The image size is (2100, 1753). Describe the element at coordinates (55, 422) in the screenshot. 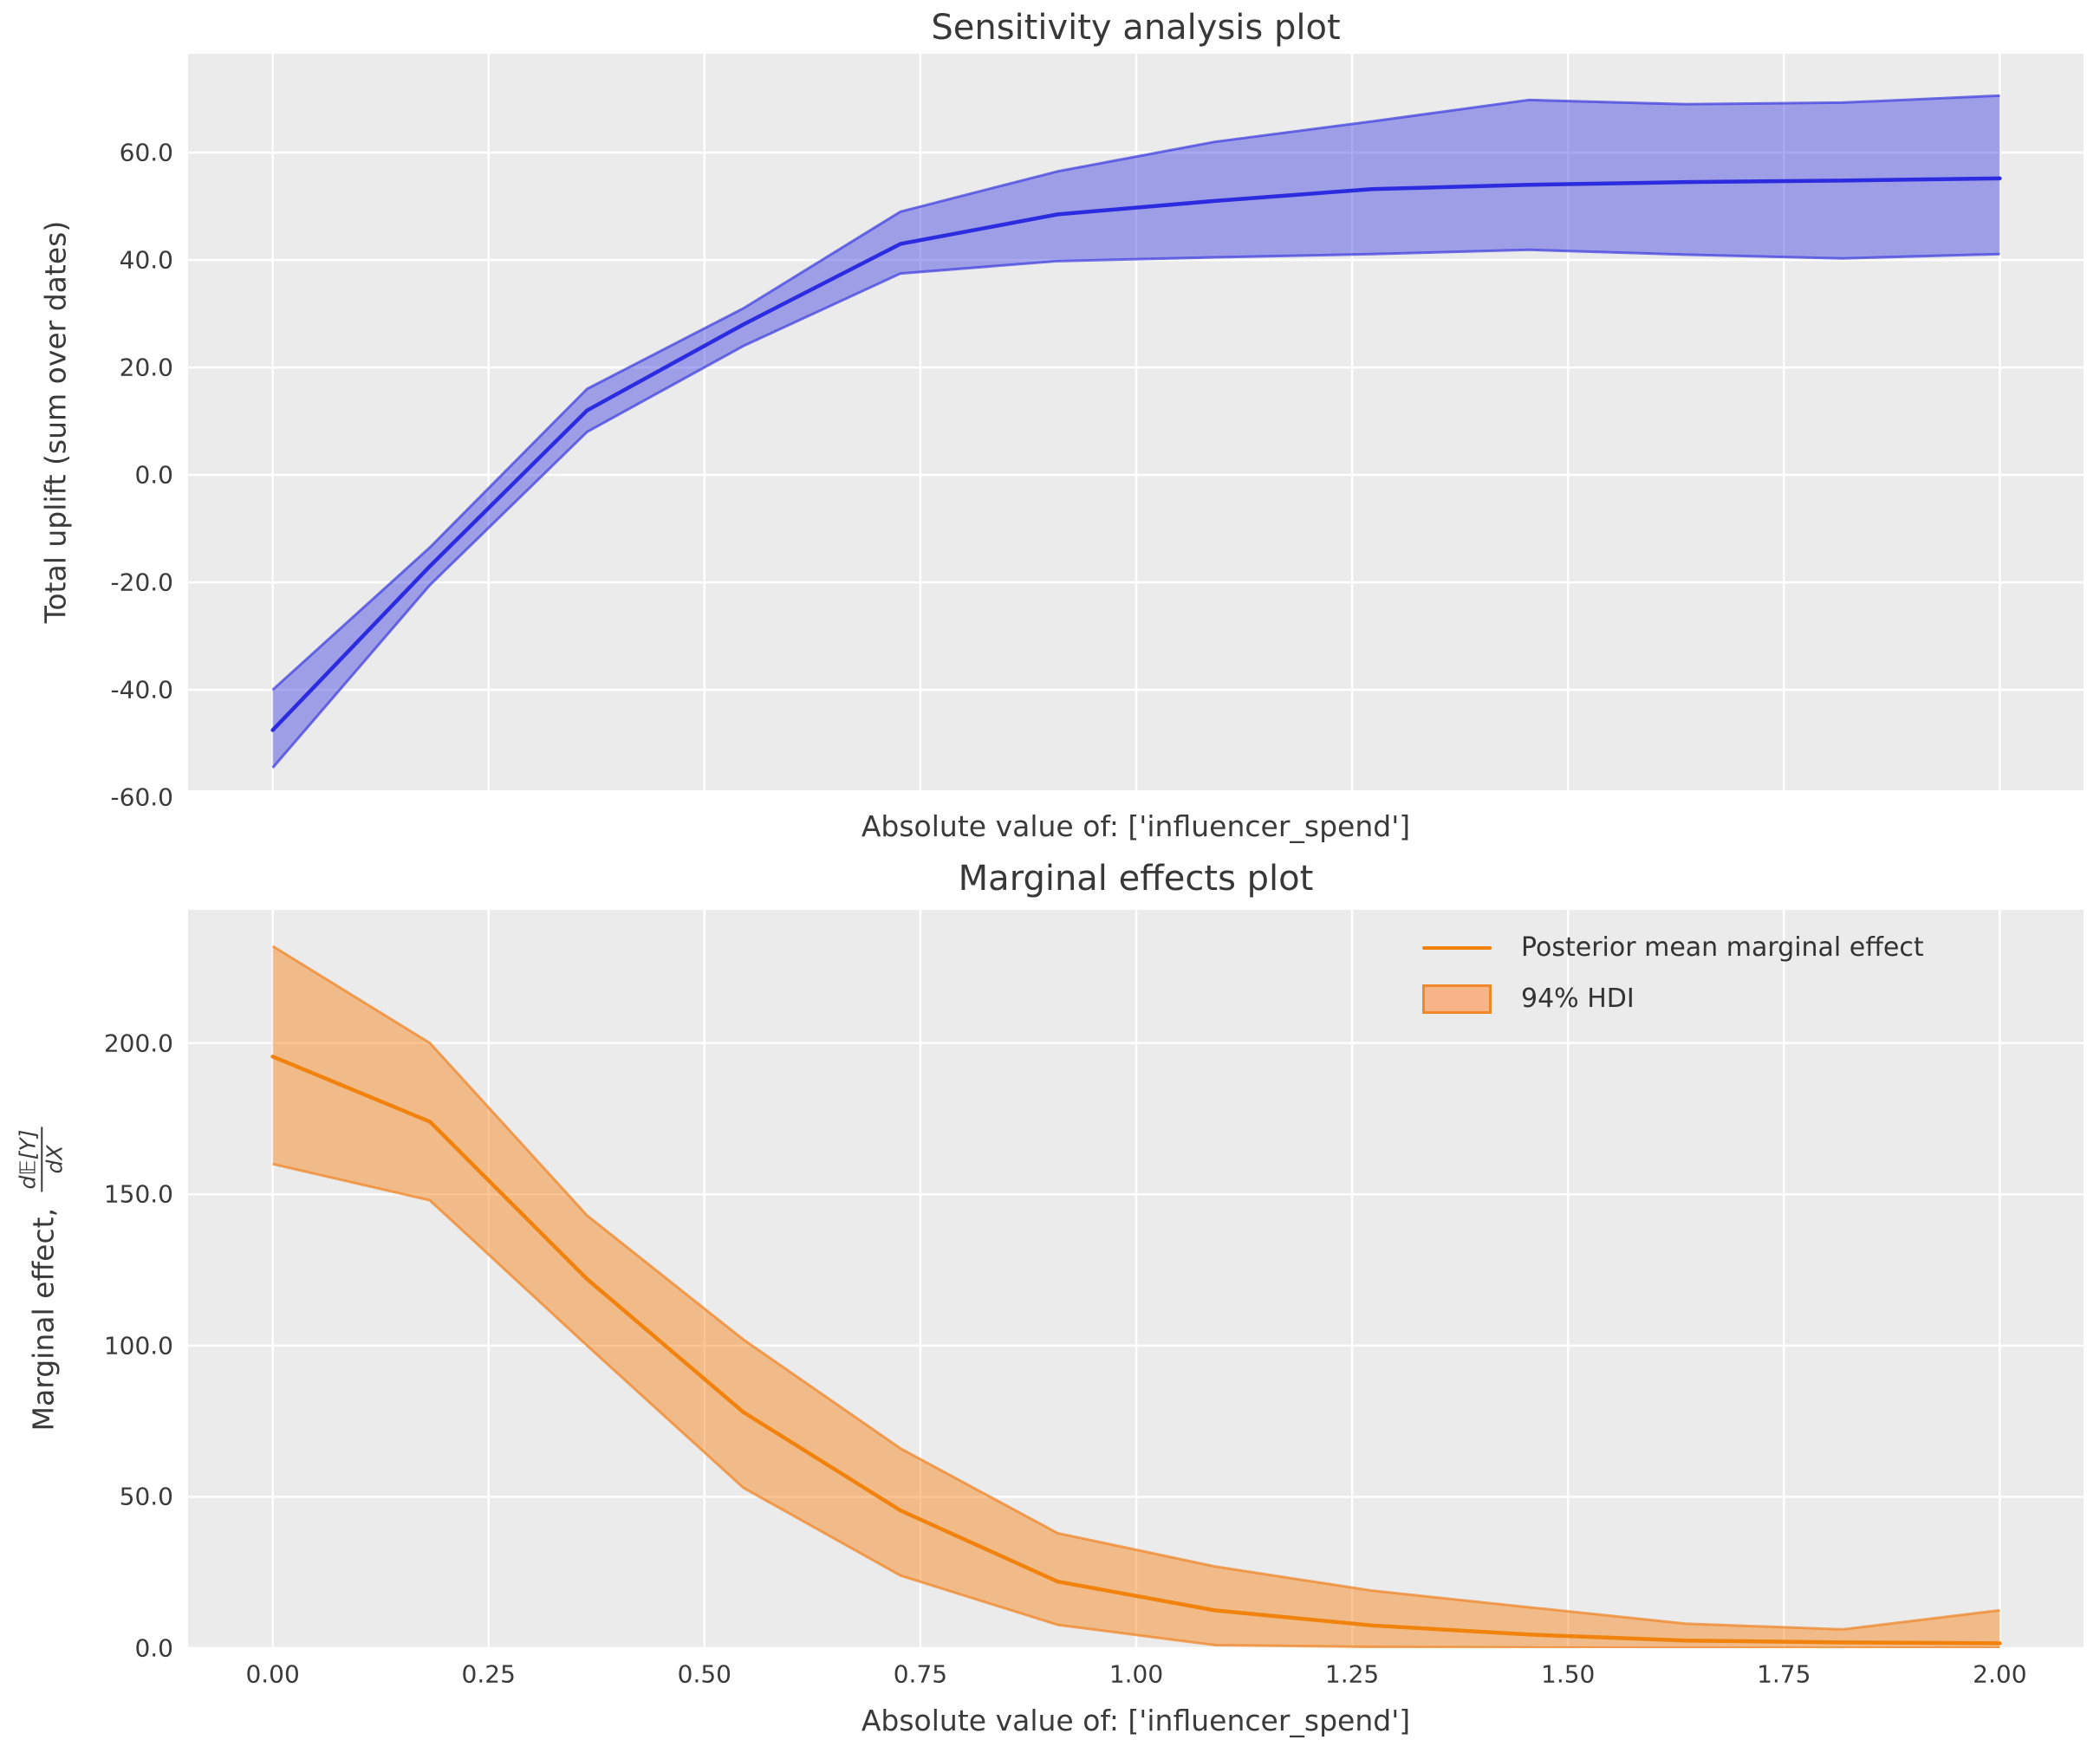

I see `top-y-axis-label: Total uplift (sum over dates)` at that location.